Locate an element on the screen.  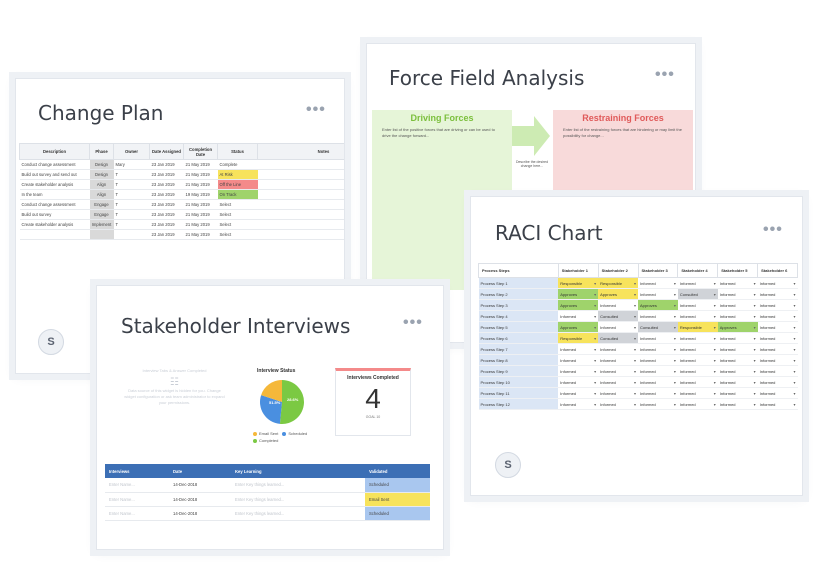
description-cell: Build out survey is located at coordinates (54, 214).